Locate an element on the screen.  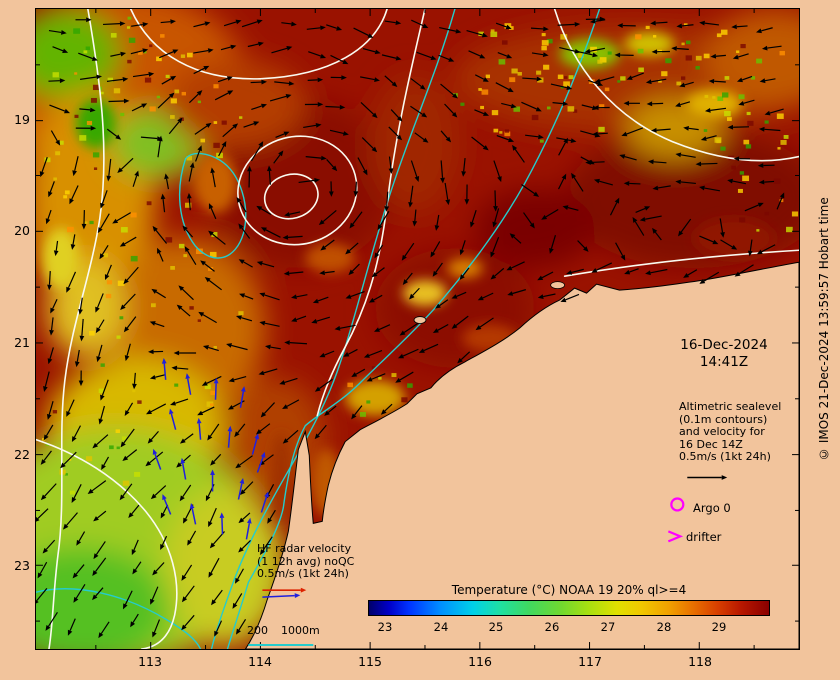
colorbar-tick-label: 26 is located at coordinates (552, 627).